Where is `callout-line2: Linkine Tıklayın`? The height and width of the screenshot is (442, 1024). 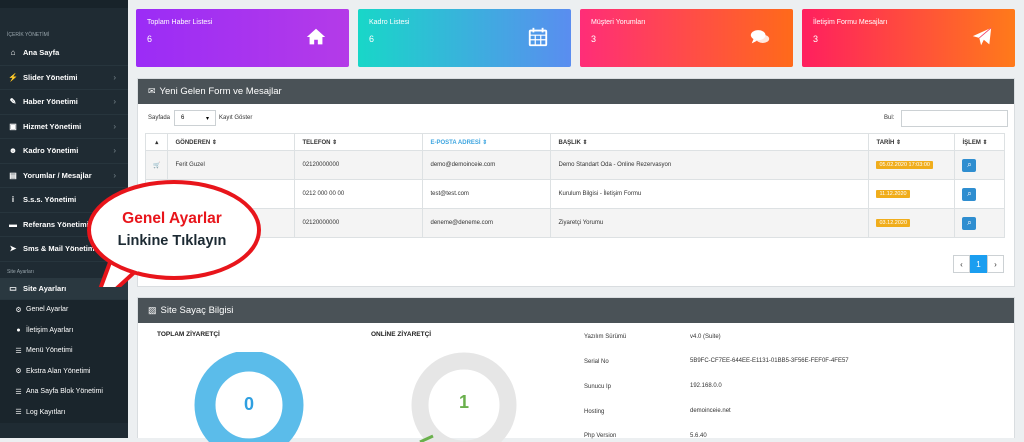 callout-line2: Linkine Tıklayın is located at coordinates (172, 241).